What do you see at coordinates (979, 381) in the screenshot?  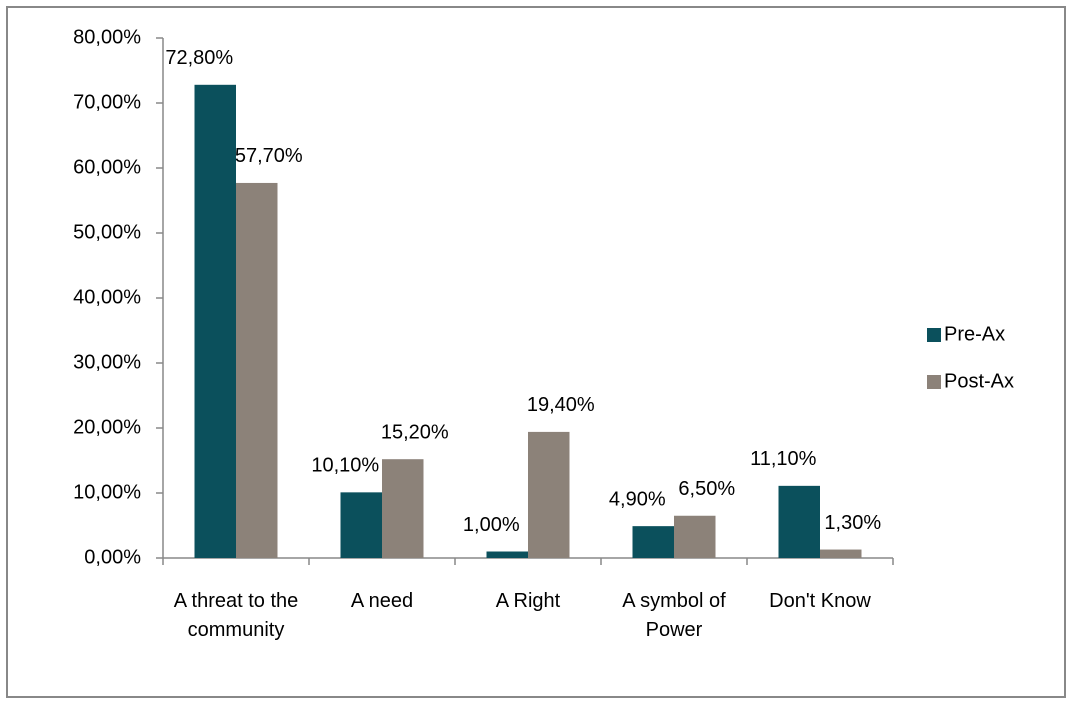 I see `legend-label: Post-Ax` at bounding box center [979, 381].